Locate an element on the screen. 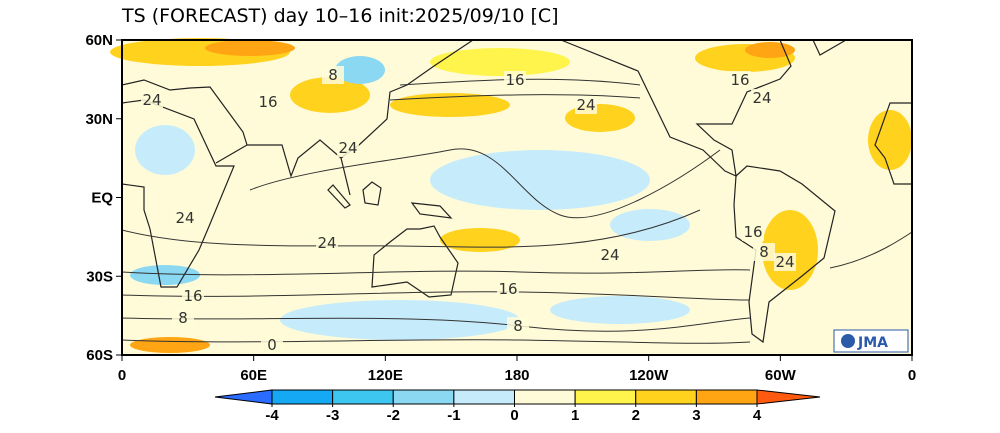  contour-label: 0 is located at coordinates (272, 345).